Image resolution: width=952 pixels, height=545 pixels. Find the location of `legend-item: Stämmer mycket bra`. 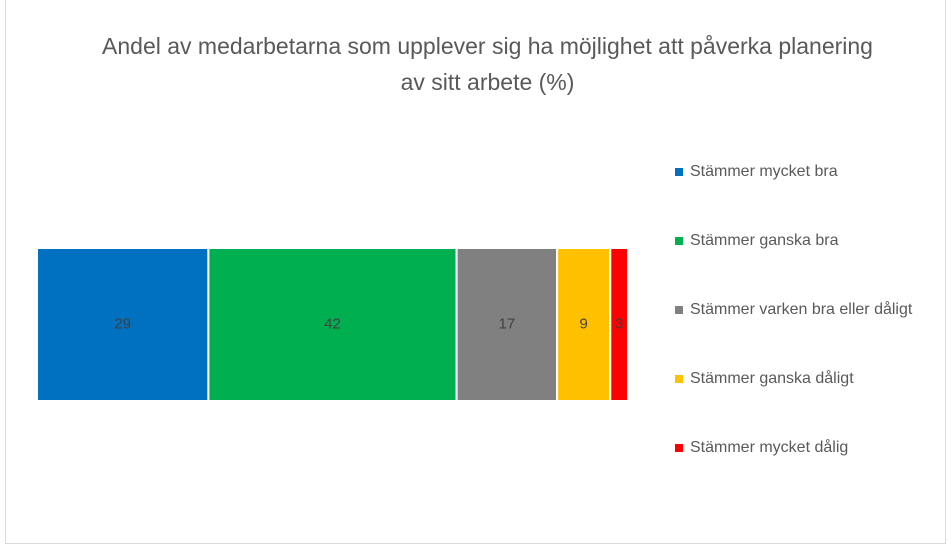

legend-item: Stämmer mycket bra is located at coordinates (812, 172).